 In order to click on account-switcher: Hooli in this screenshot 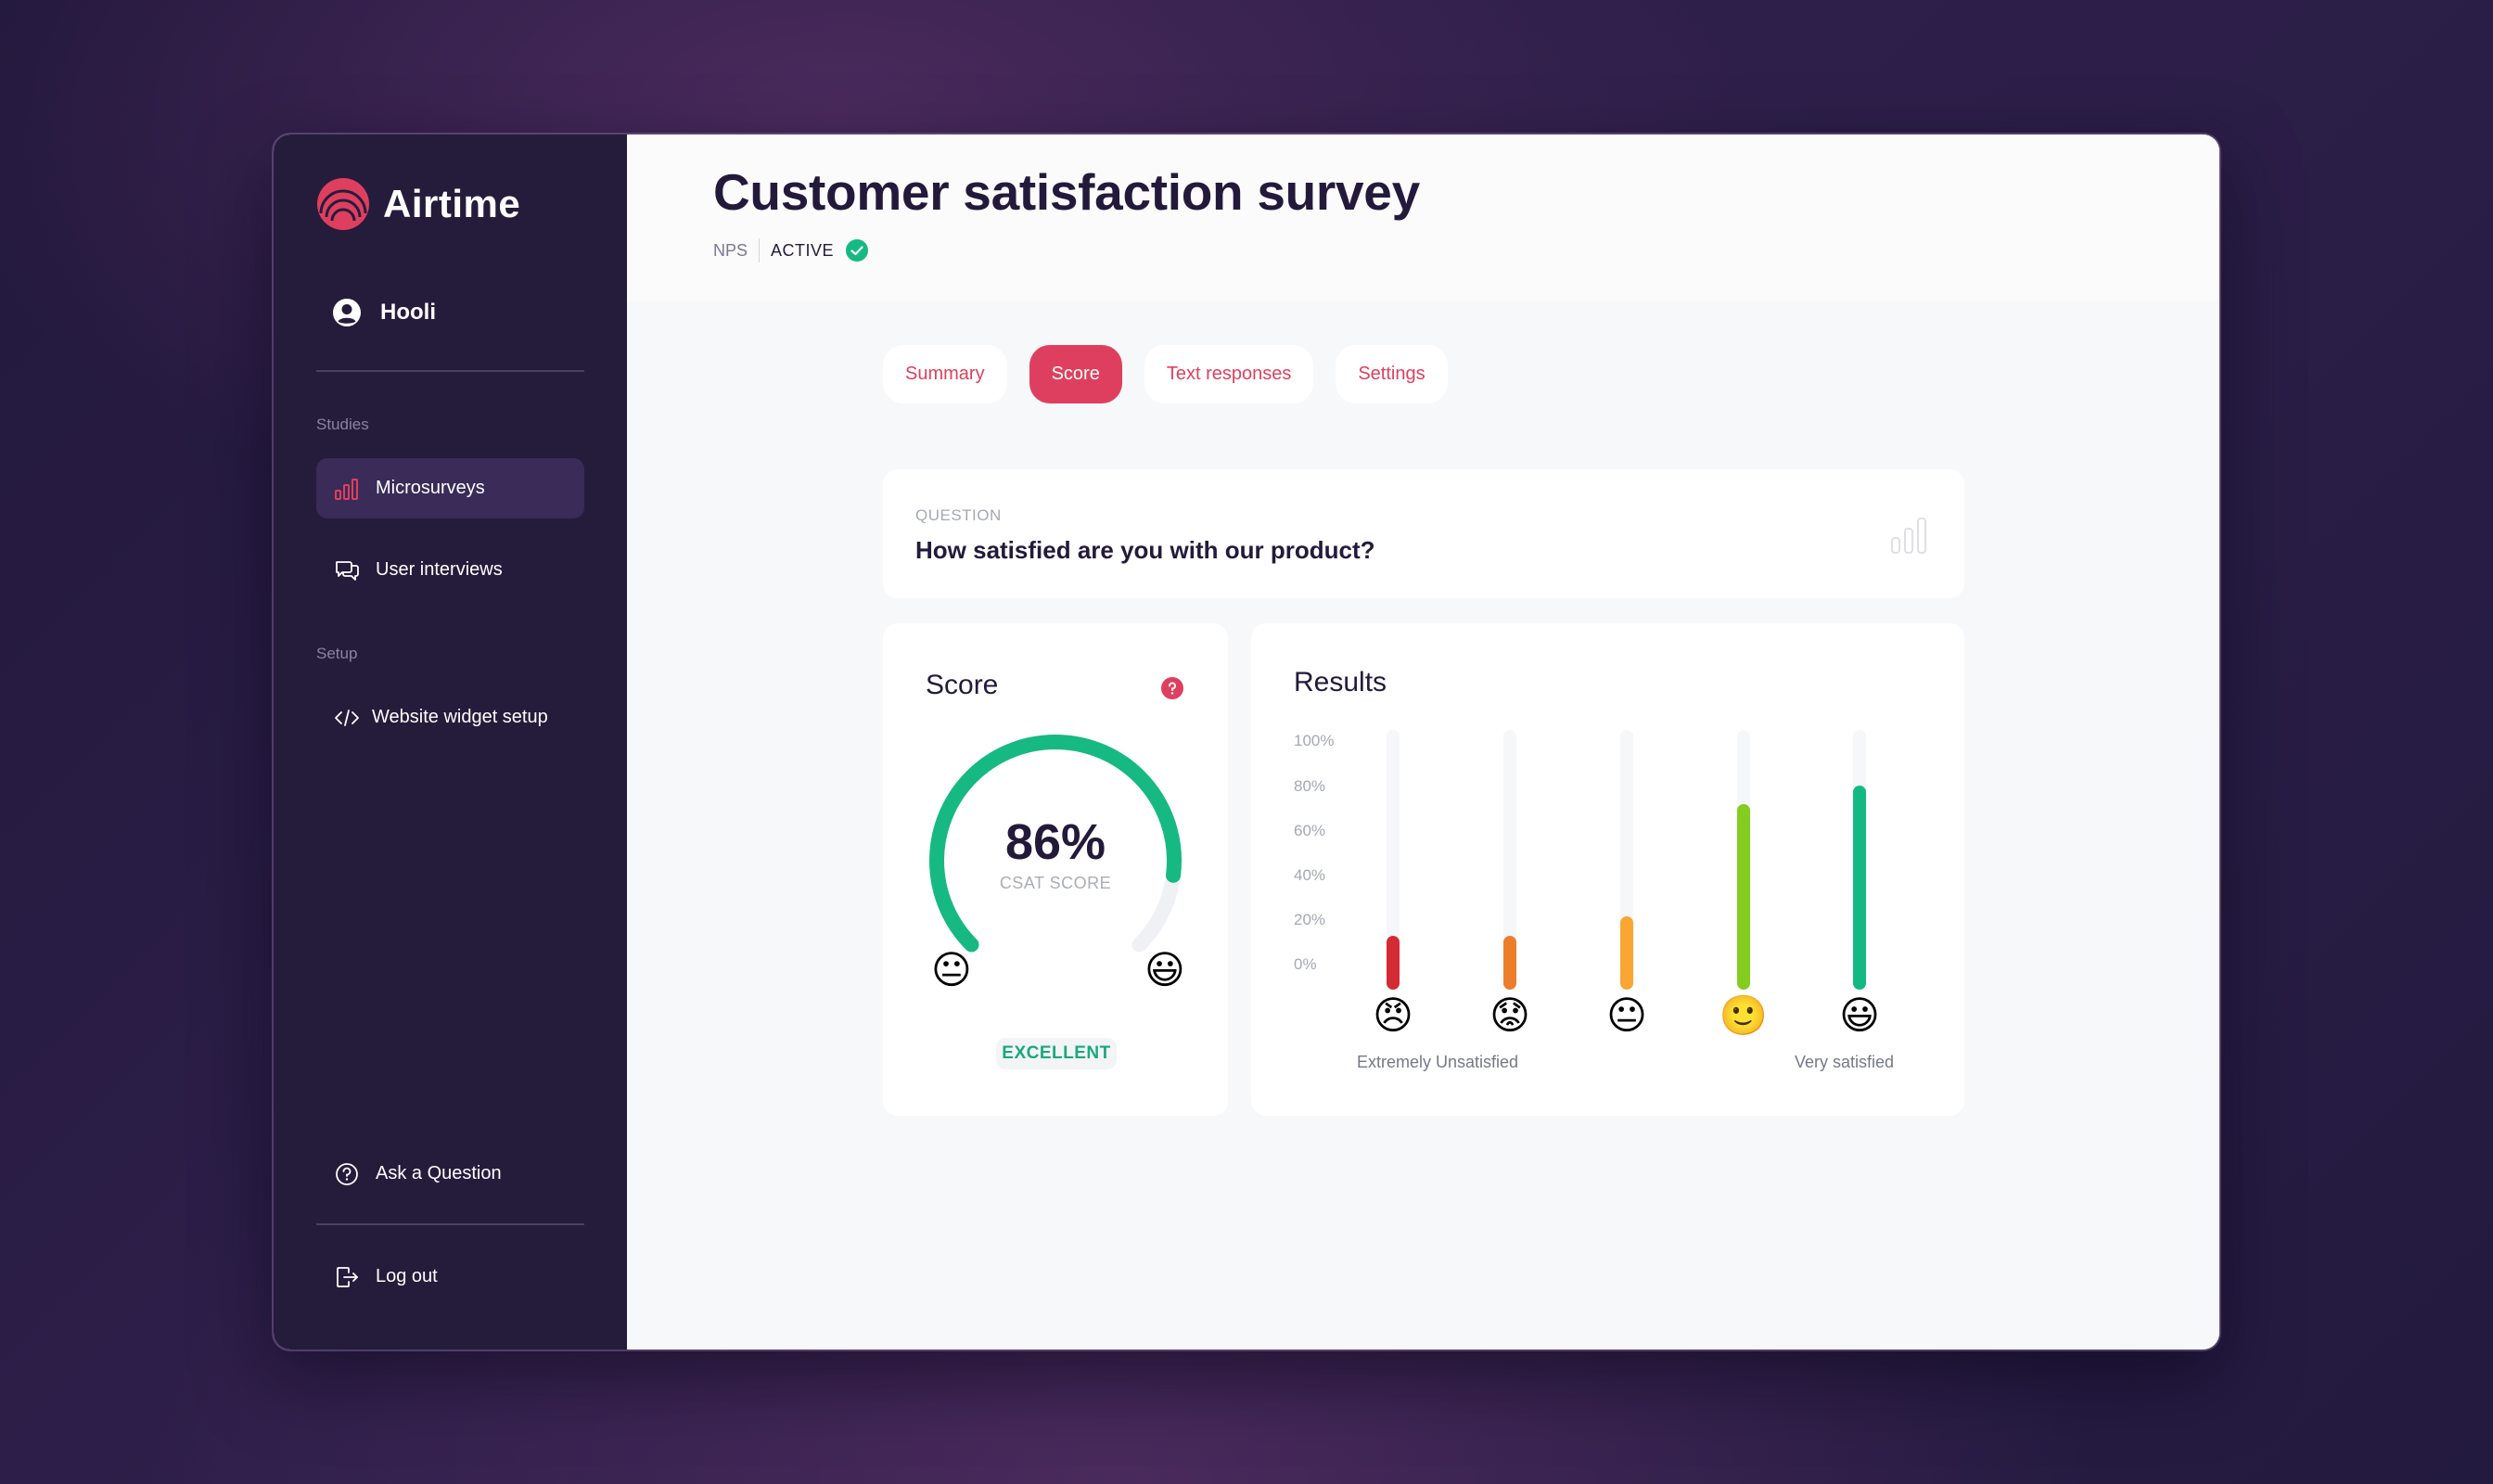, I will do `click(384, 312)`.